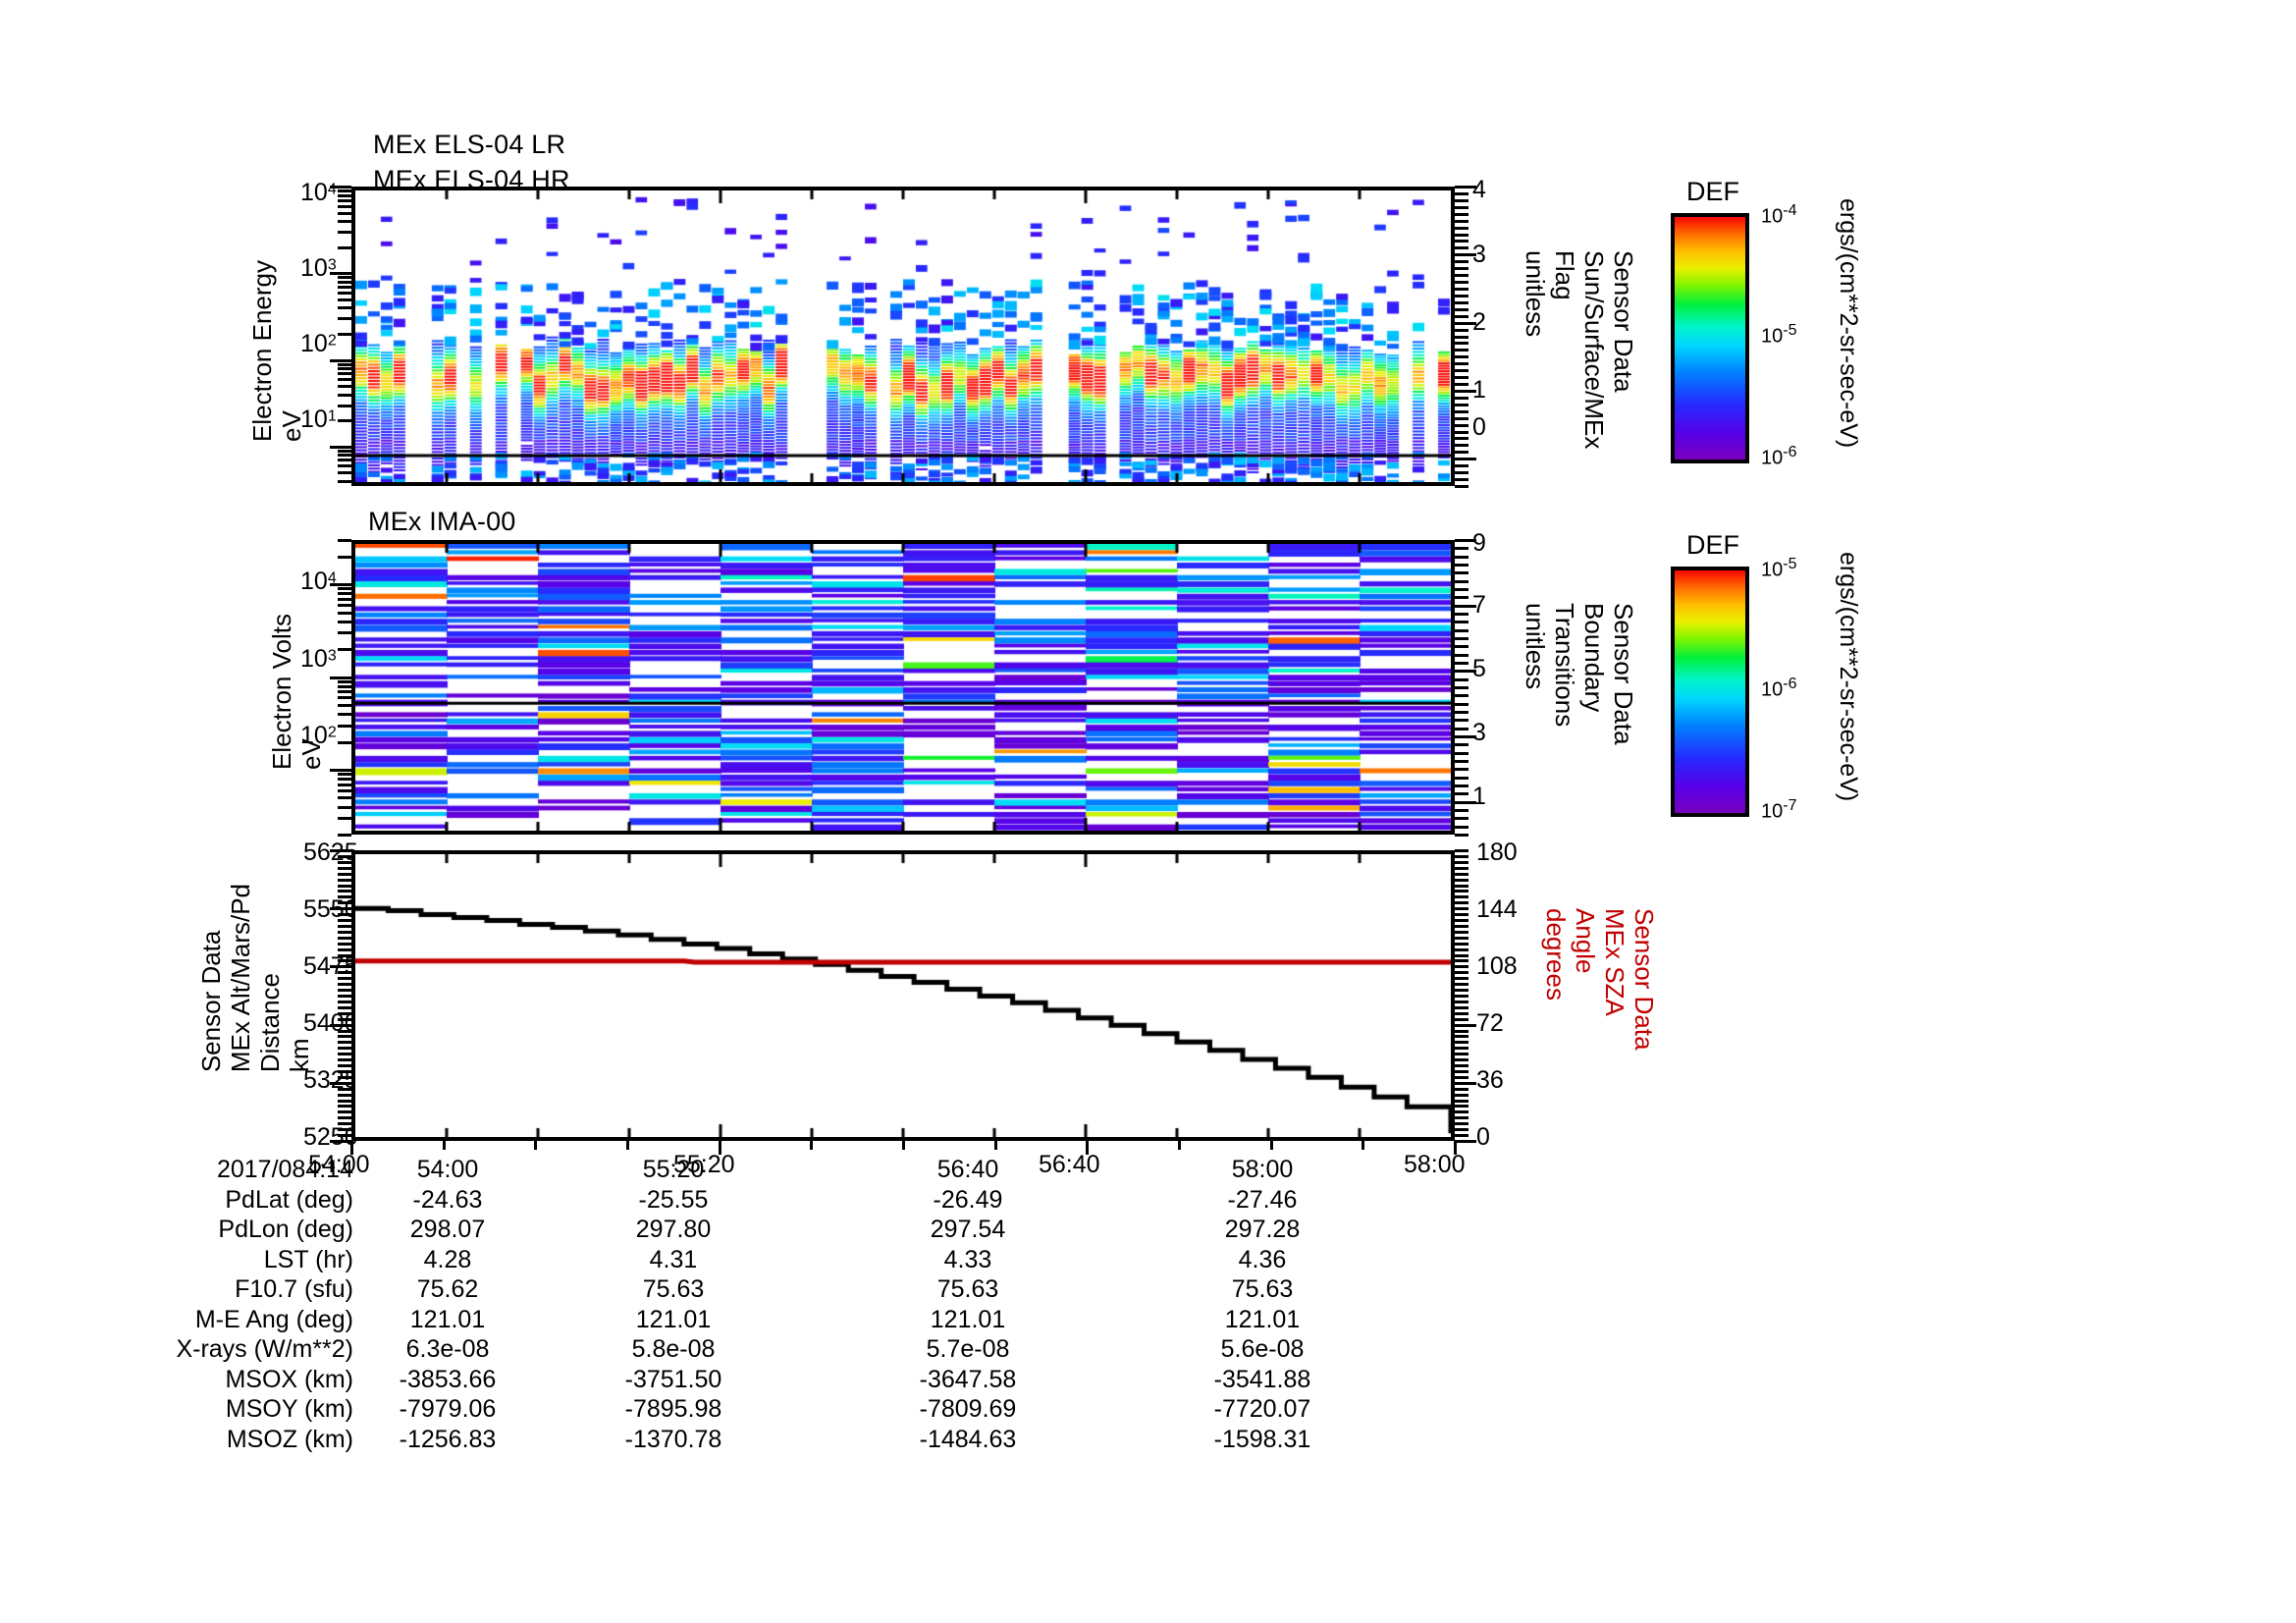  Describe the element at coordinates (673, 1409) in the screenshot. I see `table-cell: -7895.98` at that location.